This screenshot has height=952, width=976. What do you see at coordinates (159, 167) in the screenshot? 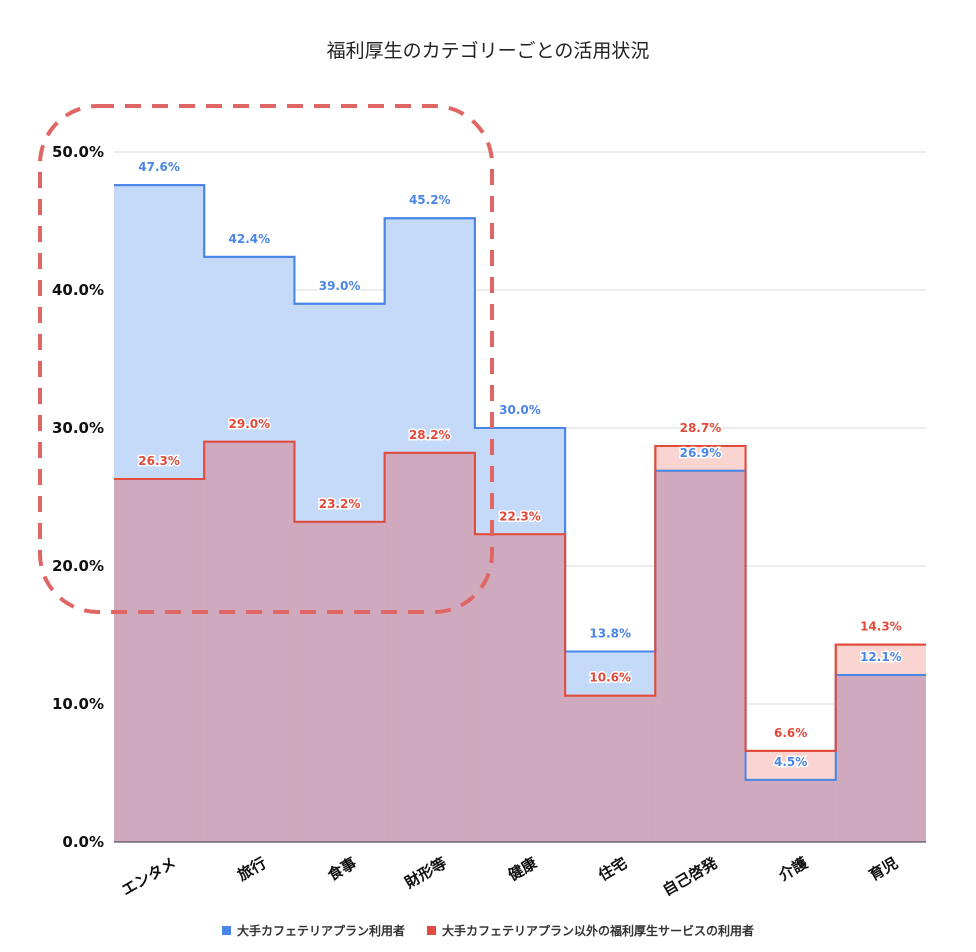
I see `data-label-s0-0: 47.6%` at bounding box center [159, 167].